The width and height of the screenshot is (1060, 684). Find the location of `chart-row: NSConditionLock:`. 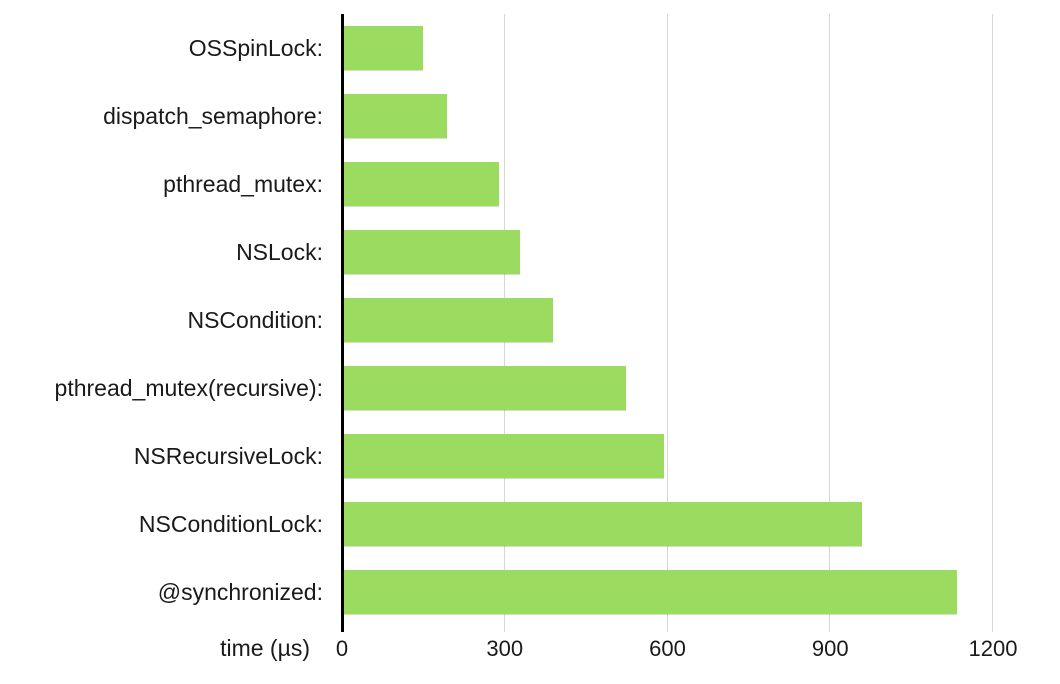

chart-row: NSConditionLock: is located at coordinates (530, 524).